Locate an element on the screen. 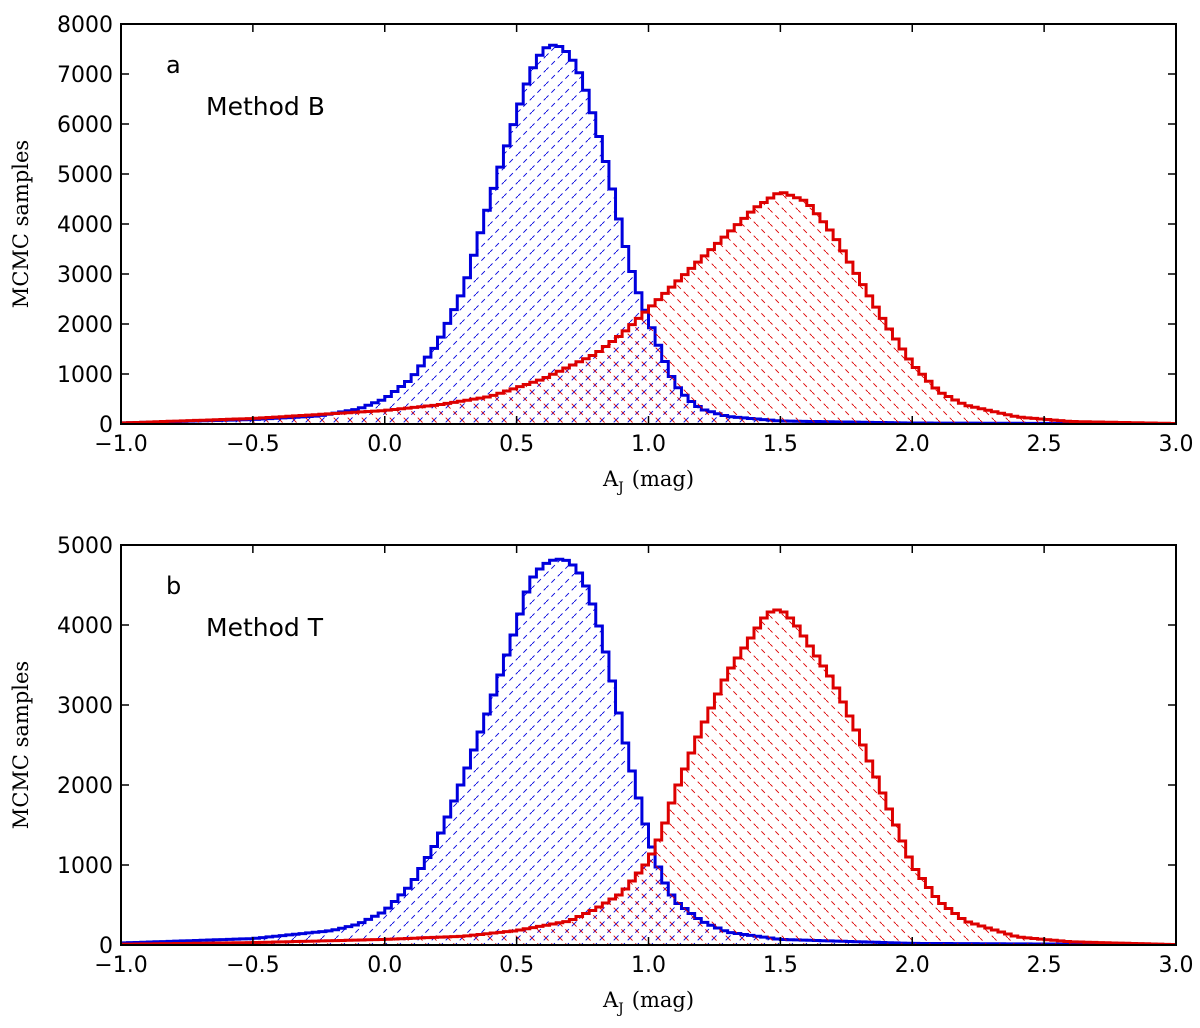 The image size is (1200, 1028). method-annotation: Method B is located at coordinates (265, 106).